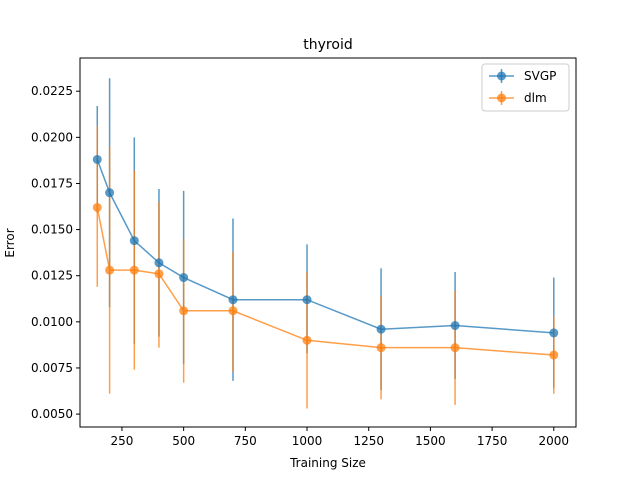 The height and width of the screenshot is (480, 640). What do you see at coordinates (52, 230) in the screenshot?
I see `y-tick-label: 0.0150` at bounding box center [52, 230].